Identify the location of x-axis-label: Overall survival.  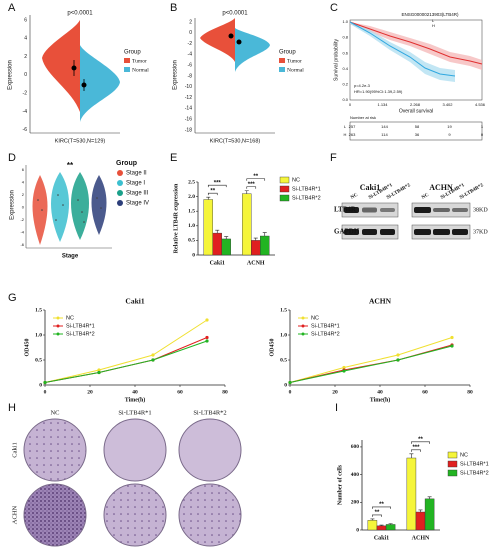
(416, 111).